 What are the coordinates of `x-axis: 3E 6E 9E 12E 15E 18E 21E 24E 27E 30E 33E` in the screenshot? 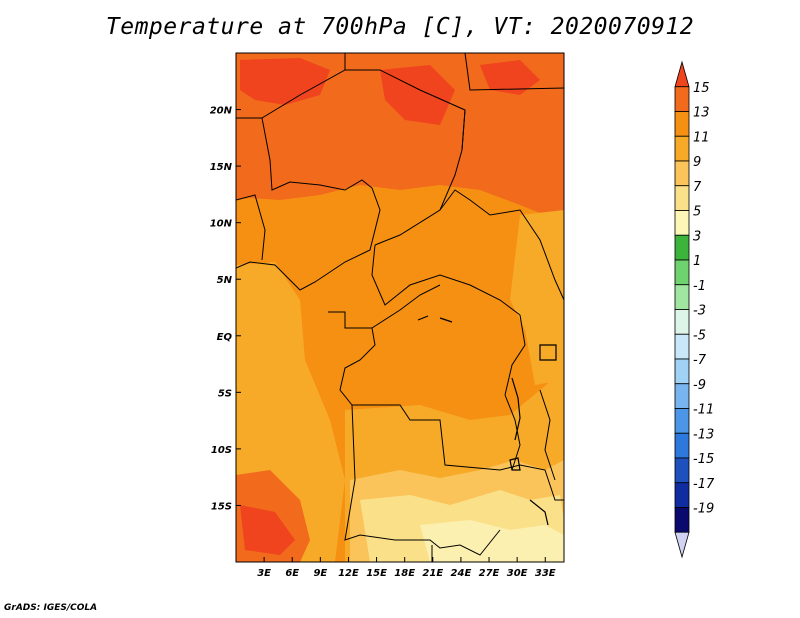 It's located at (406, 568).